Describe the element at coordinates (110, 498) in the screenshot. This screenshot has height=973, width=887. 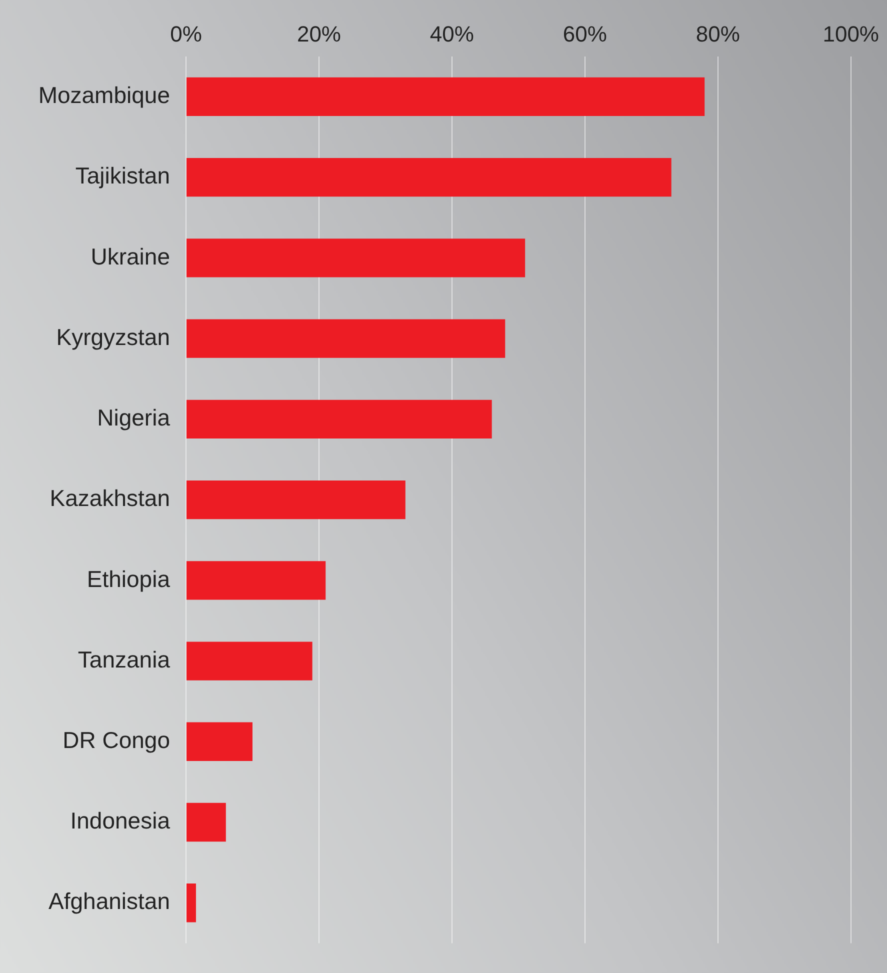
I see `y-tick-label: Kazakhstan` at that location.